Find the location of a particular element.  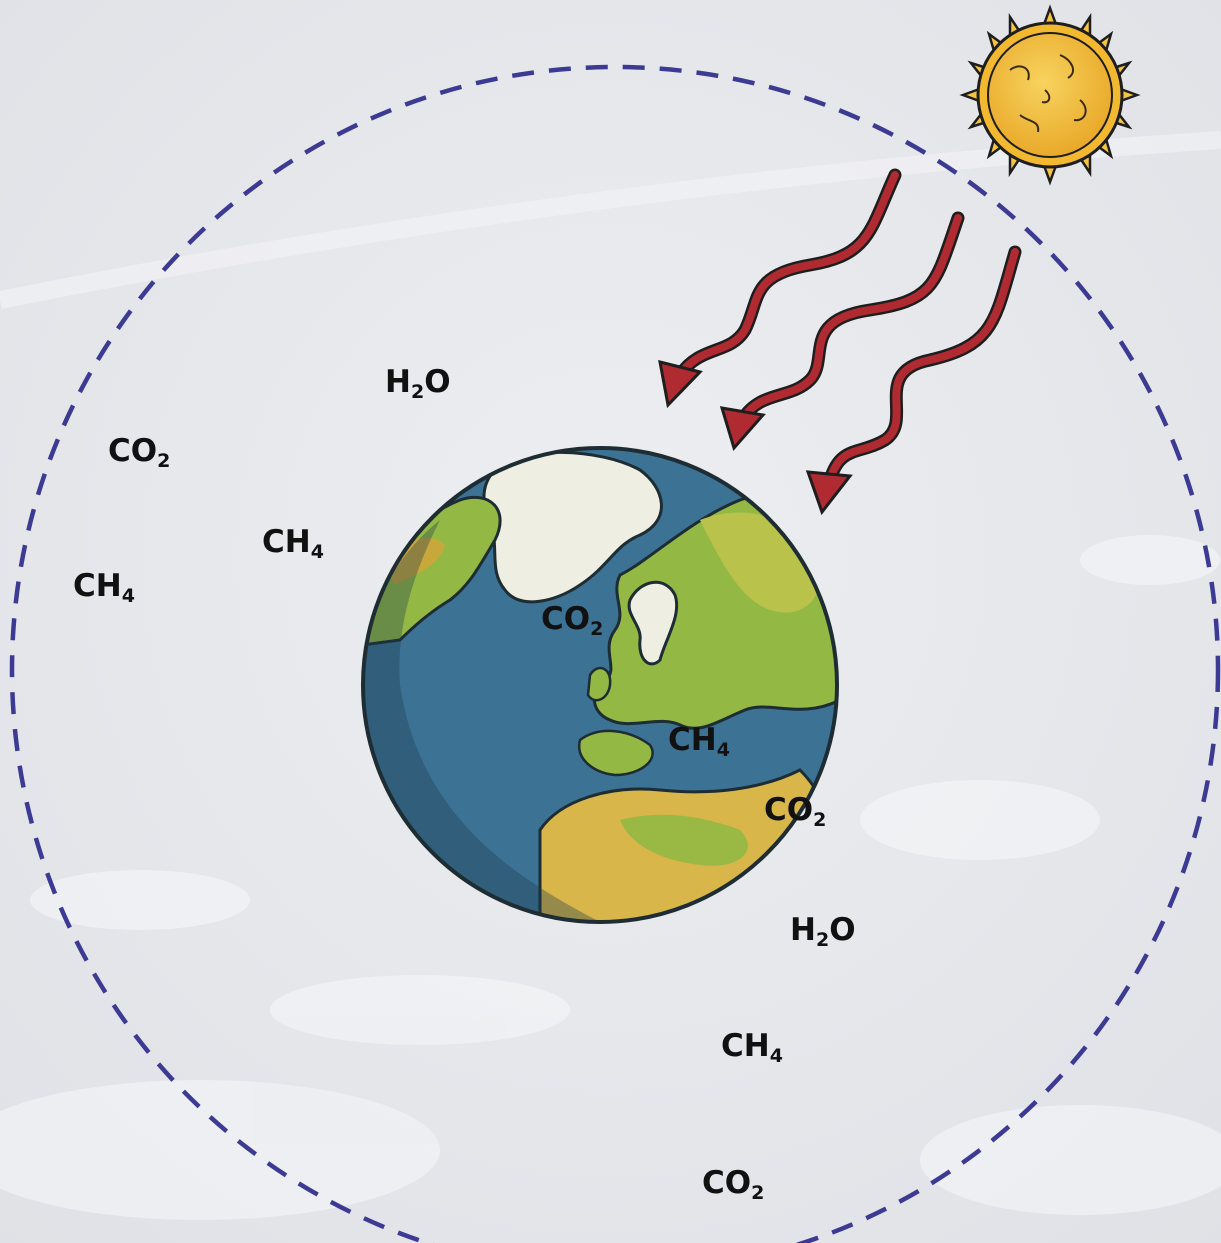

solar-radiation-arrows is located at coordinates (840, 342).